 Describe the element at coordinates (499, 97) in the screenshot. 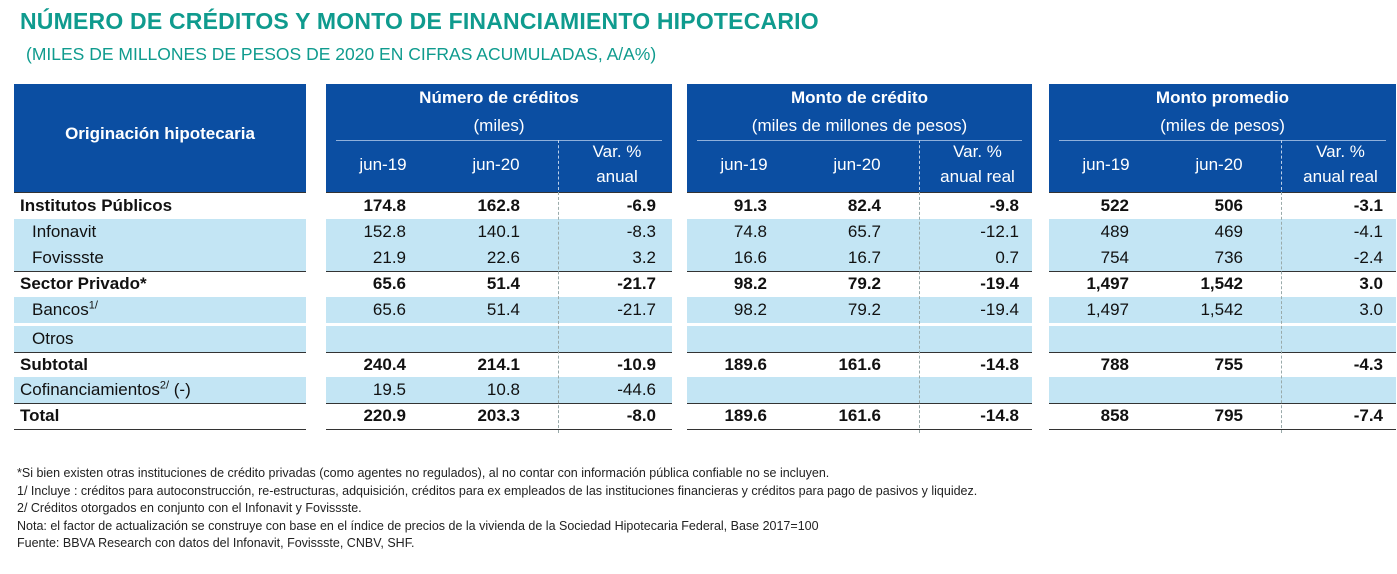

I see `group-title: Número de créditos` at that location.